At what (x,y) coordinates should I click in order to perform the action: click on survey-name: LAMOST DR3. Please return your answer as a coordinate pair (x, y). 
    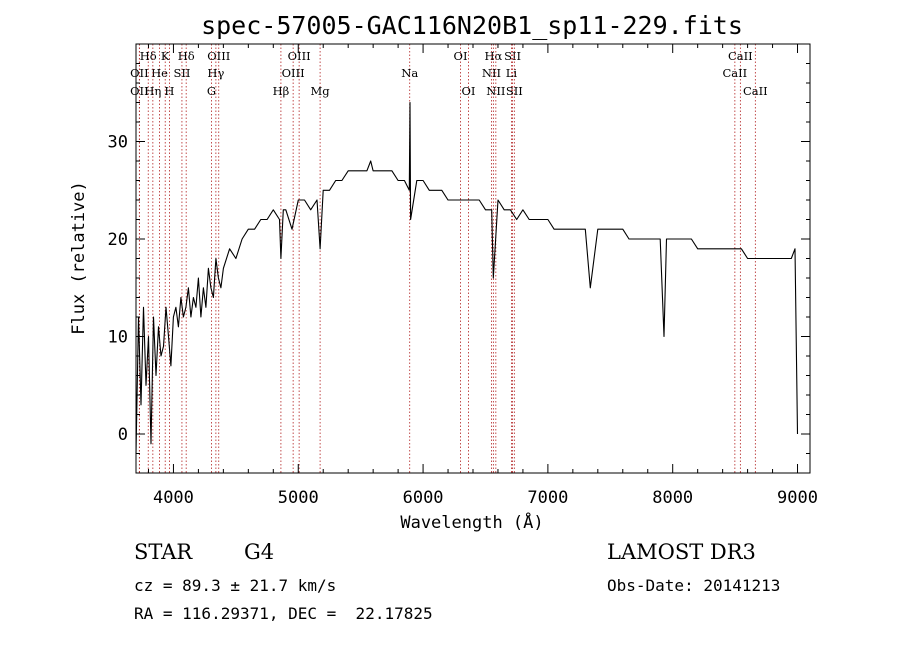
    Looking at the image, I should click on (681, 552).